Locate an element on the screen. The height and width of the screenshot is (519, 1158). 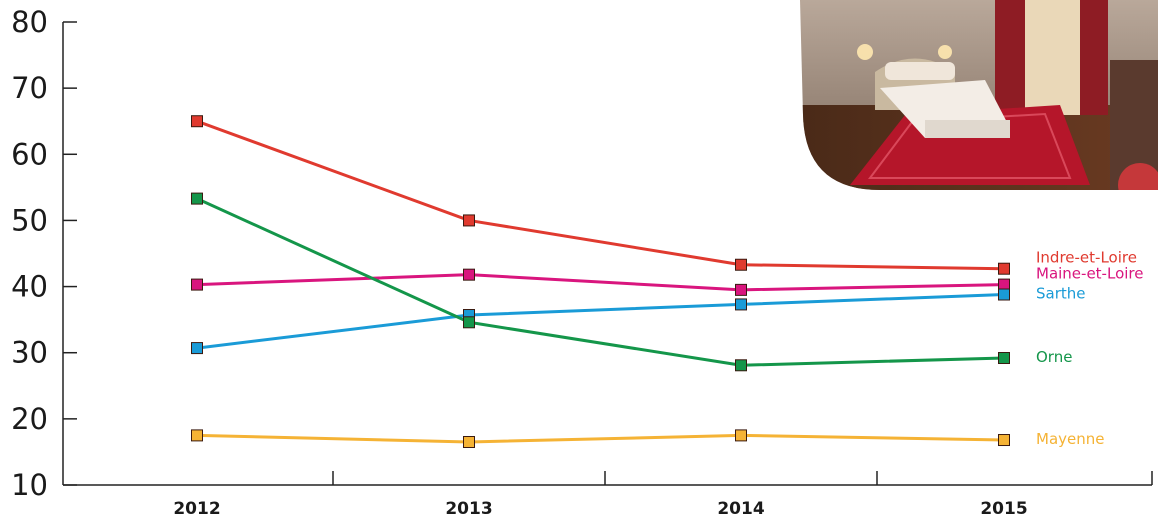
series-label: Indre-et-Loire is located at coordinates (1086, 258).